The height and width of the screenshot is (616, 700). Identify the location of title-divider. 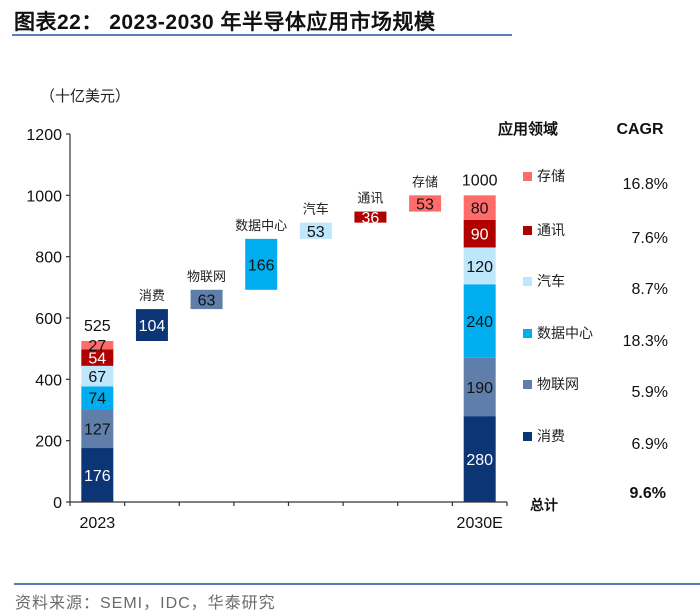
(262, 35).